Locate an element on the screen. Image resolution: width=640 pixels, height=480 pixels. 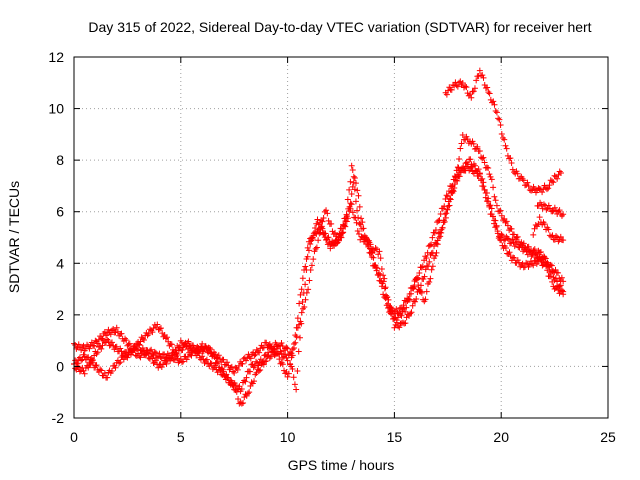
y-tick-label: -2 is located at coordinates (58, 418).